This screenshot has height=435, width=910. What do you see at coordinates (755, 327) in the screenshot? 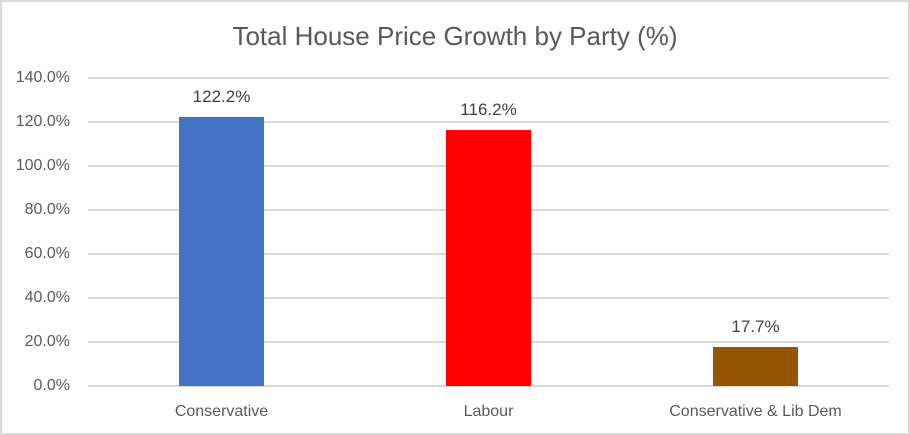
I see `data-label-conservative-lib-dem: 17.7%` at bounding box center [755, 327].